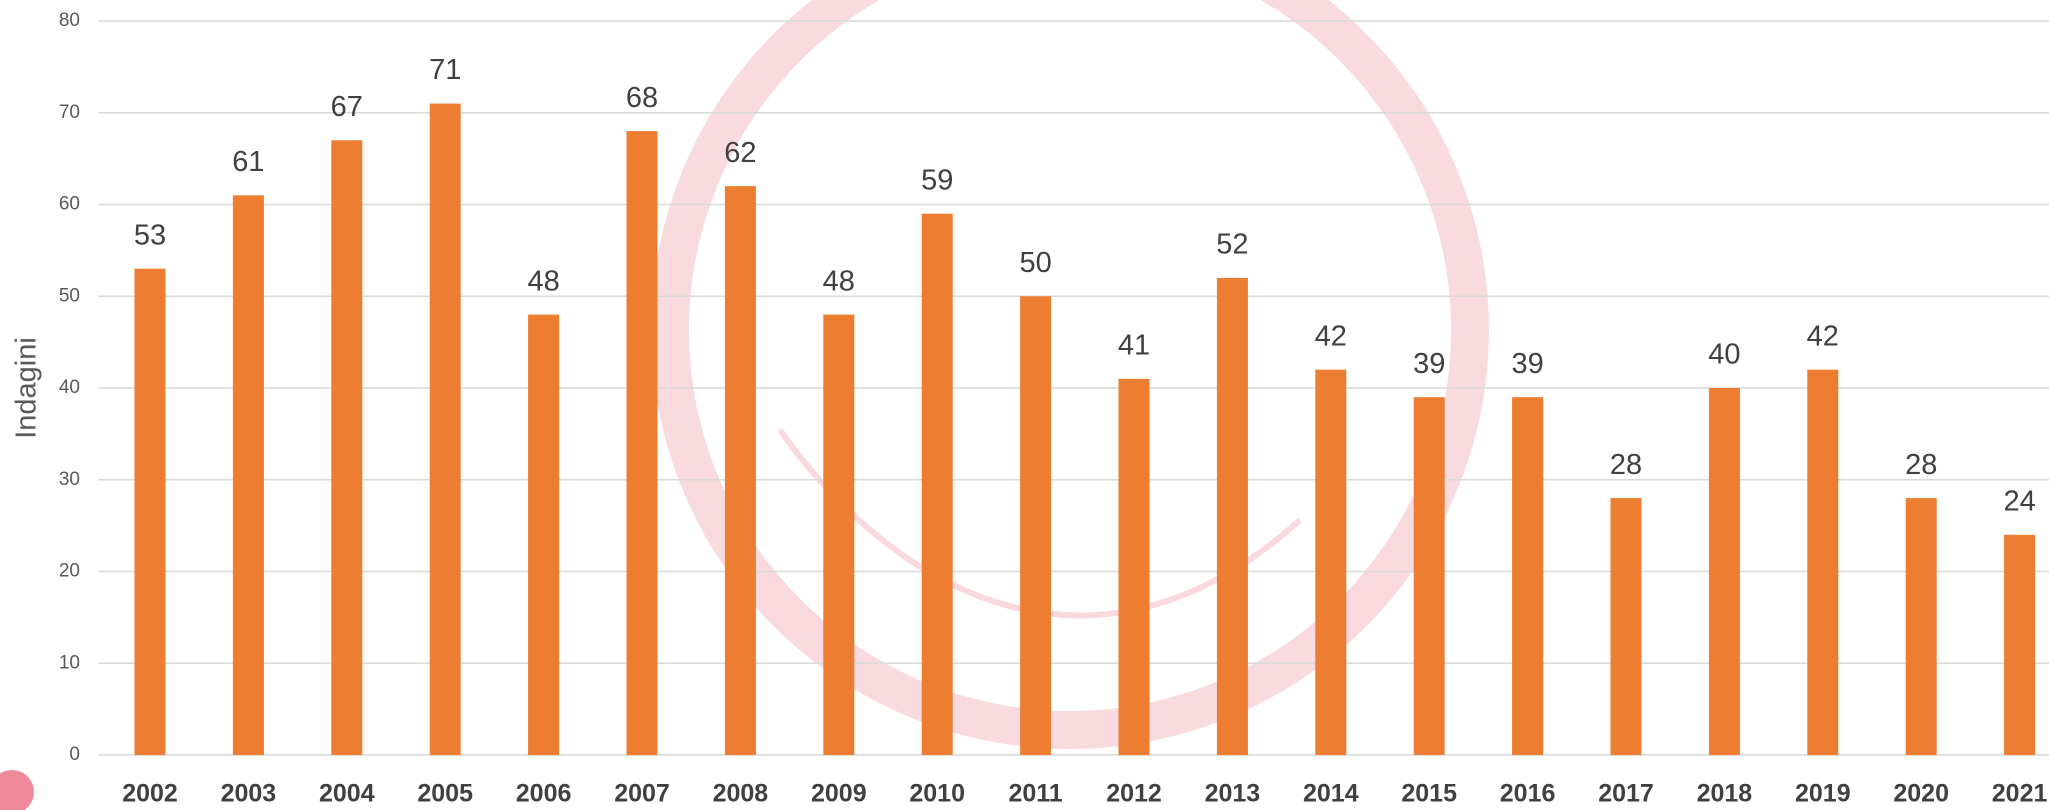 The height and width of the screenshot is (810, 2049). Describe the element at coordinates (347, 107) in the screenshot. I see `value-label: 67` at that location.